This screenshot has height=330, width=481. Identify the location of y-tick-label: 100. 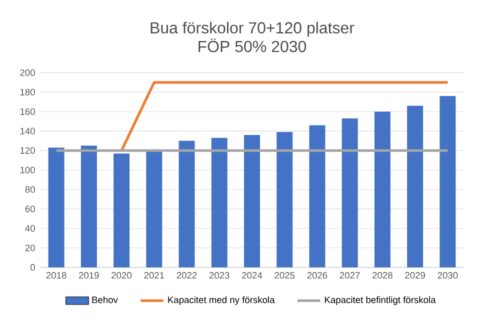
(27, 170).